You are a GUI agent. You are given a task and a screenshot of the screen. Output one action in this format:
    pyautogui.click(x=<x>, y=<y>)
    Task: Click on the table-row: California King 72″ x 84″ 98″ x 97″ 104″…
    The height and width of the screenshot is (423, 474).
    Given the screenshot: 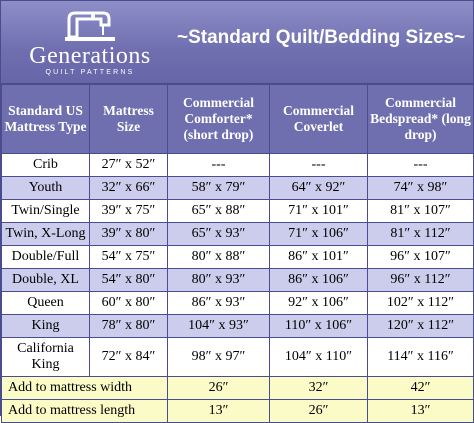 What is the action you would take?
    pyautogui.click(x=237, y=357)
    